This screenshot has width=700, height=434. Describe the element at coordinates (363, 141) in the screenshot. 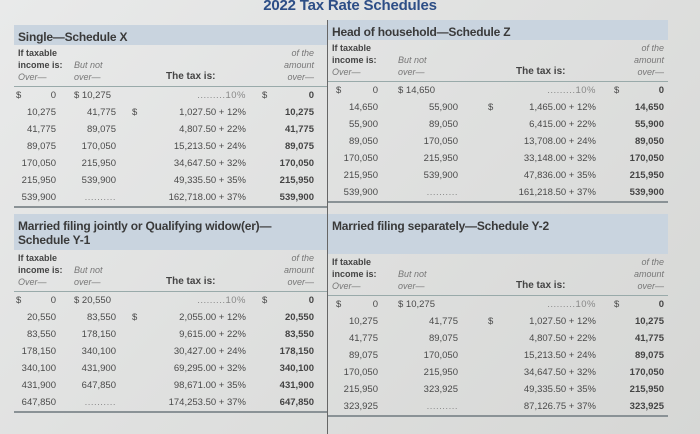

I see `cell-over: 89,050` at that location.